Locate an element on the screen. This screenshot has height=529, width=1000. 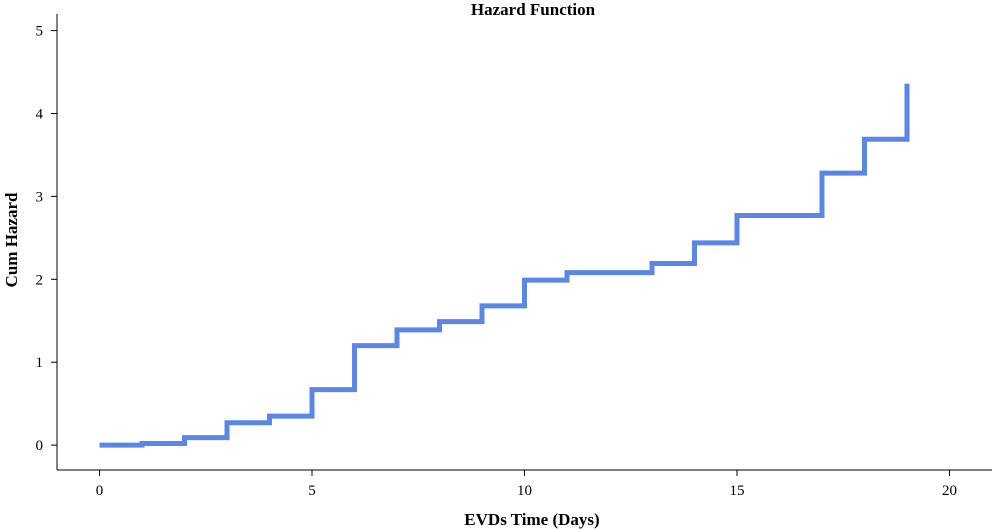
x-tick-label: 5 is located at coordinates (312, 491).